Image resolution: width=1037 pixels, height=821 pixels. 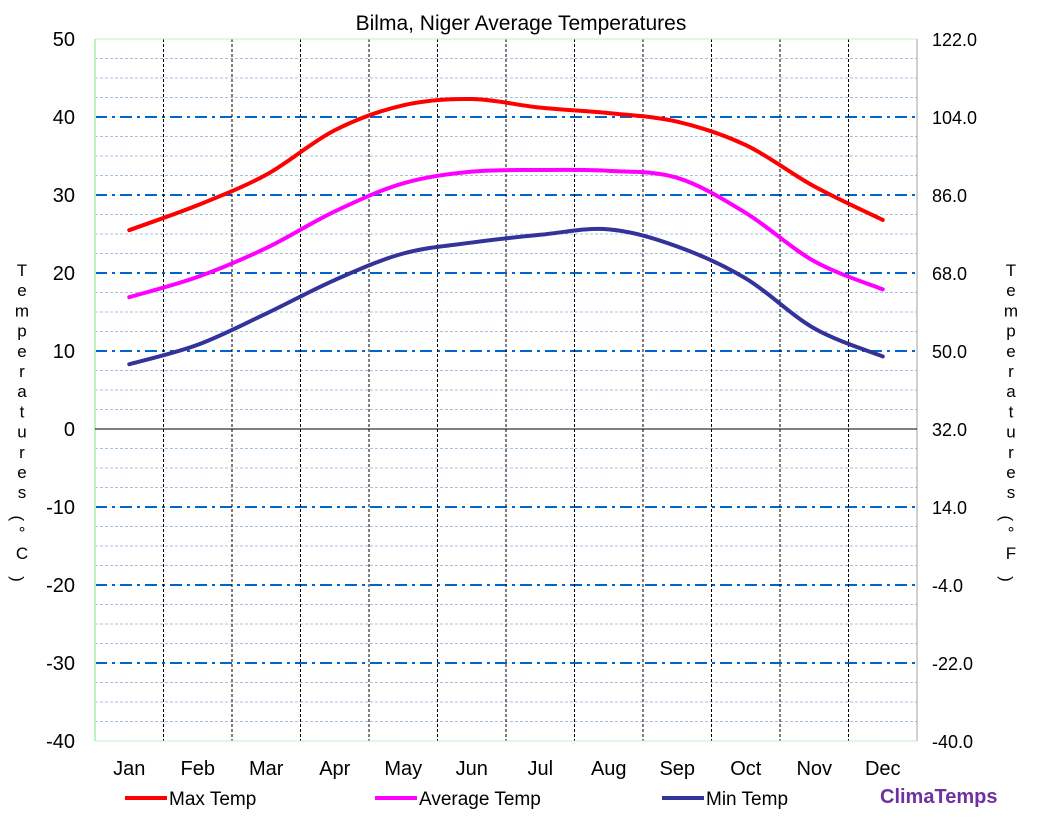 I want to click on y-right-tick-label: 68.0, so click(x=949, y=274).